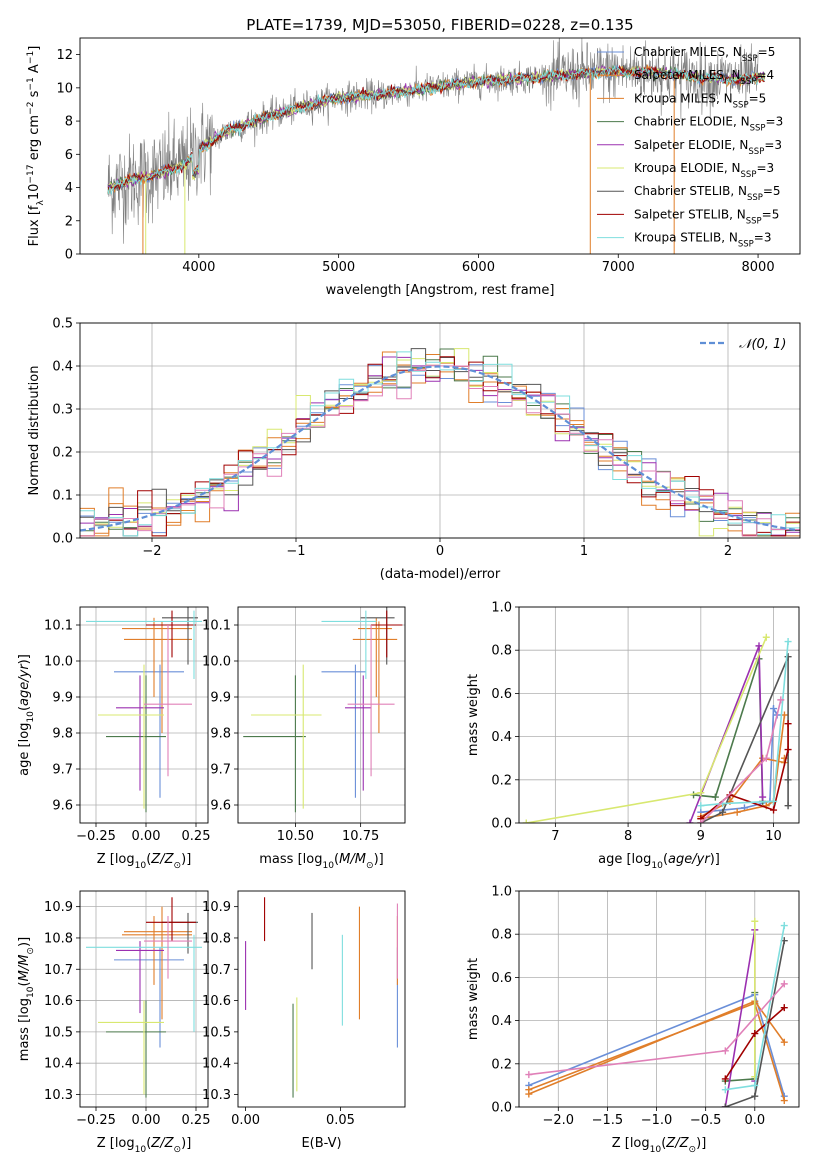  Describe the element at coordinates (62, 698) in the screenshot. I see `y-tick-label: 9.9` at that location.